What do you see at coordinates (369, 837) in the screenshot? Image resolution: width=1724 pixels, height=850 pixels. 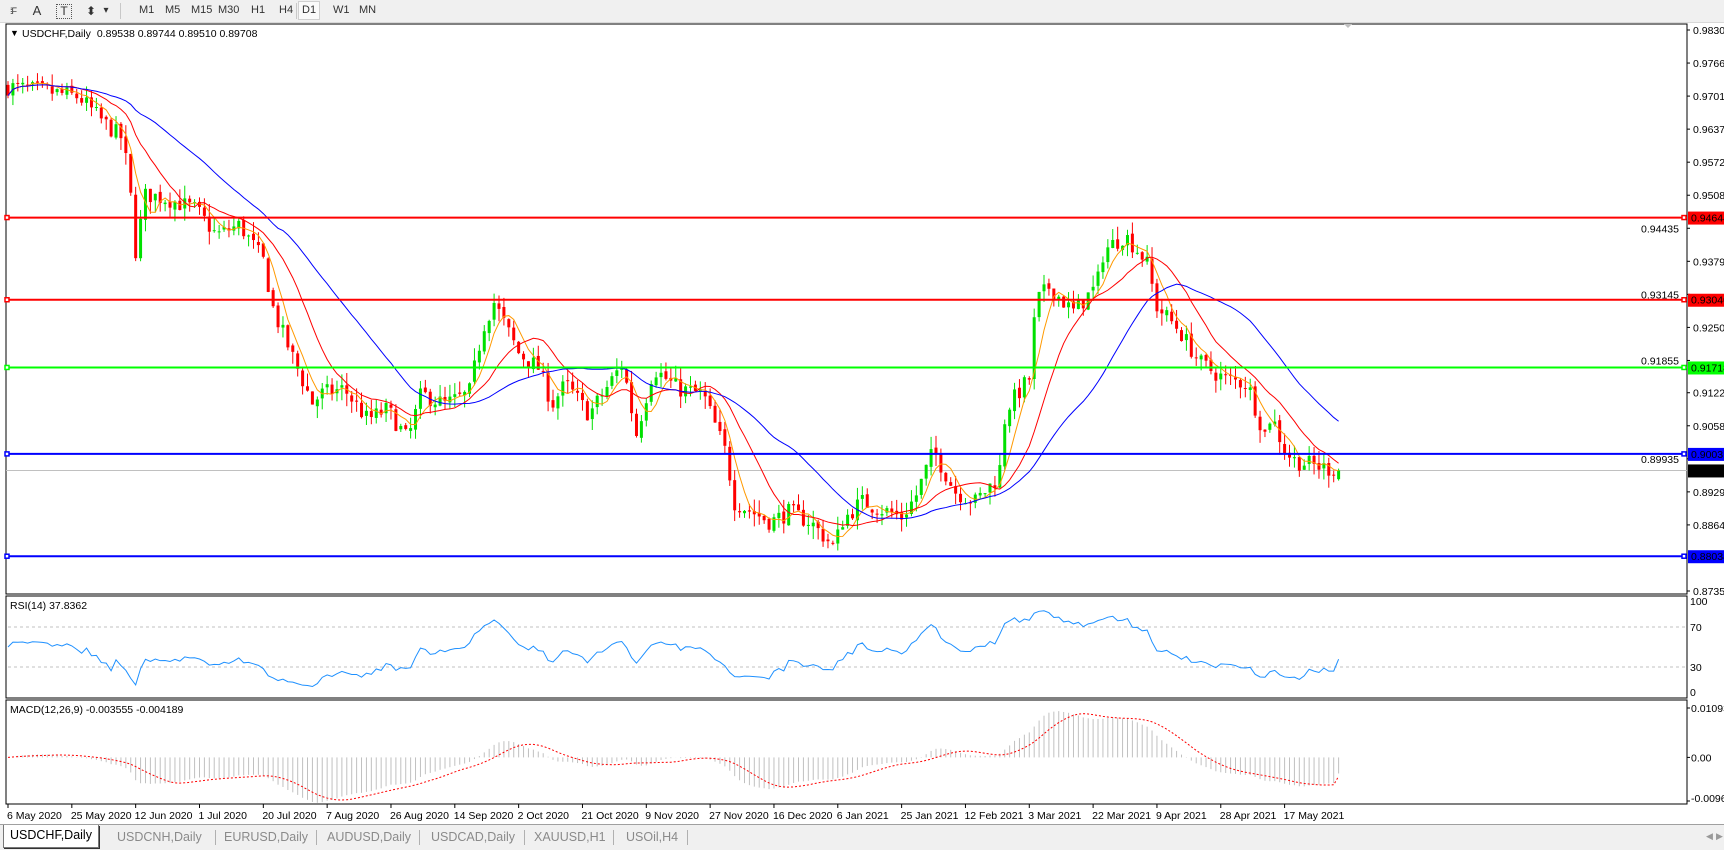 I see `tab-audusd-daily: AUDUSD,Daily` at bounding box center [369, 837].